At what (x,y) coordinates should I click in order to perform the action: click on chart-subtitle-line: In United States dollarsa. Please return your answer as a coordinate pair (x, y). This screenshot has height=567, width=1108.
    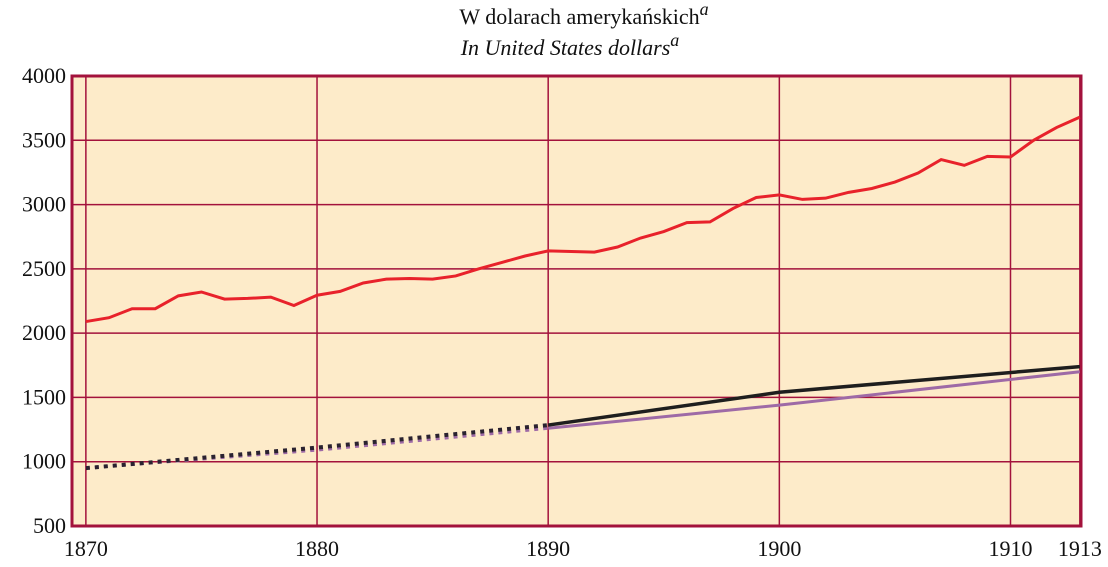
    Looking at the image, I should click on (570, 45).